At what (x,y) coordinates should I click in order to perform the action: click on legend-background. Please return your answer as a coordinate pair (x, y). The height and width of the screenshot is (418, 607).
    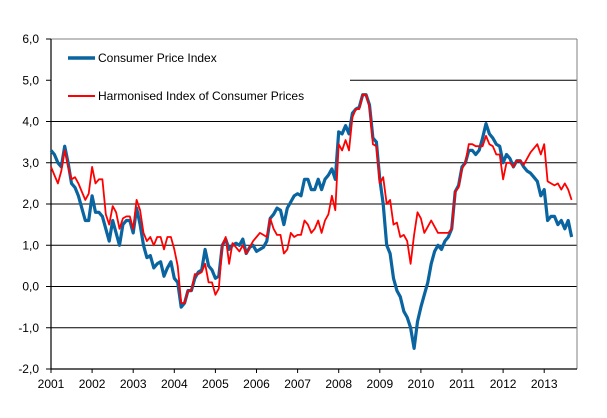
    Looking at the image, I should click on (200, 77).